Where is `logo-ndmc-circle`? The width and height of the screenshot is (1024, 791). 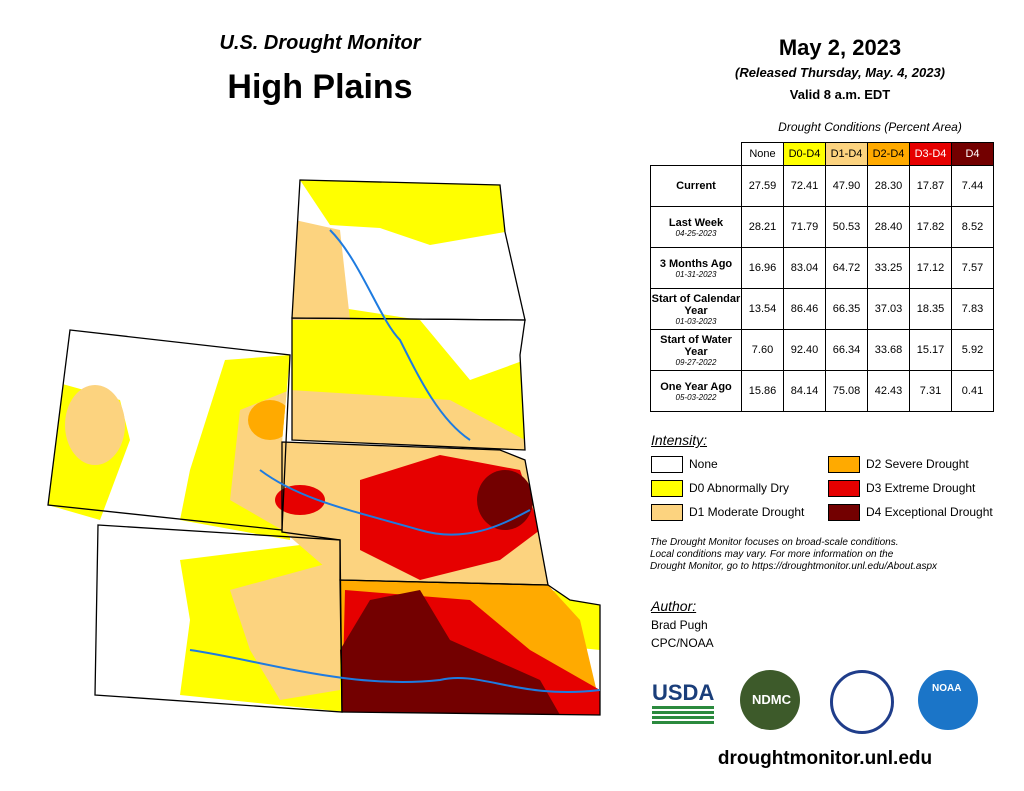 logo-ndmc-circle is located at coordinates (770, 700).